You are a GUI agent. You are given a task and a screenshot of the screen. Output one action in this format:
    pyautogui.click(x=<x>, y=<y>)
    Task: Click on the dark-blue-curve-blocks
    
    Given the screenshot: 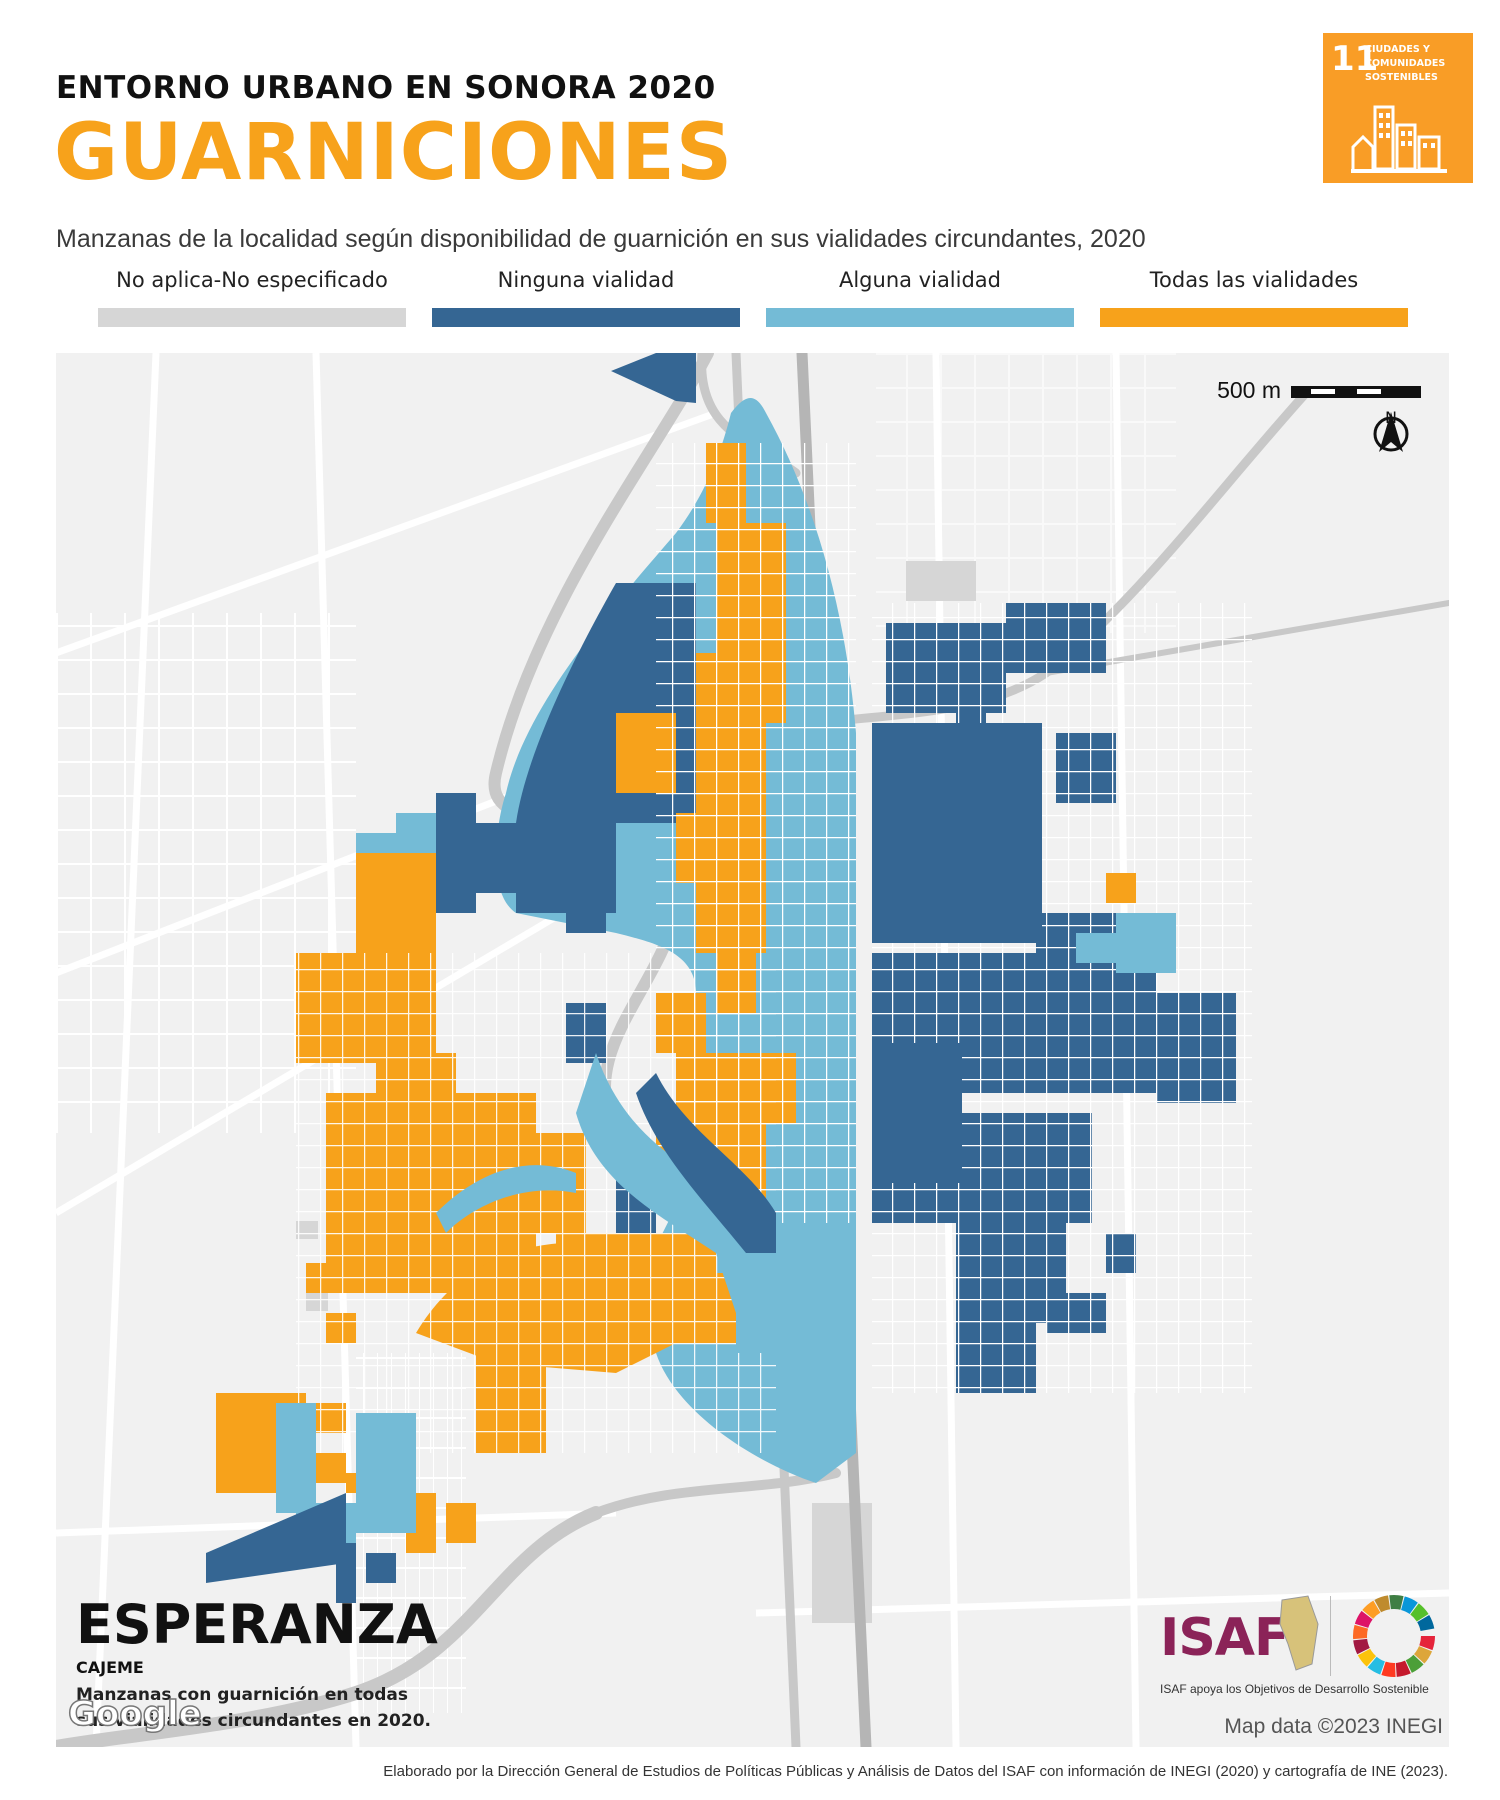 What is the action you would take?
    pyautogui.click(x=706, y=1163)
    